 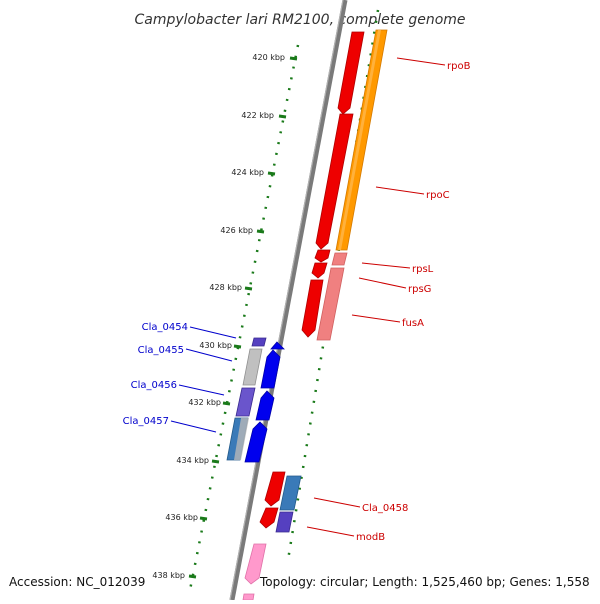 What do you see at coordinates (257, 115) in the screenshot?
I see `tick-label: 422 kbp` at bounding box center [257, 115].